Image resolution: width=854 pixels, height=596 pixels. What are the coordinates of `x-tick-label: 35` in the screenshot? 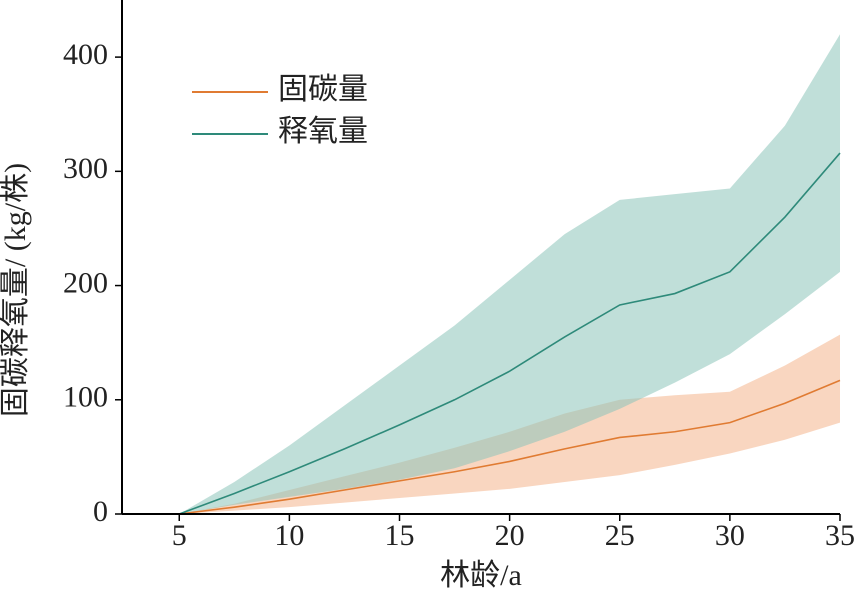 It's located at (839, 535).